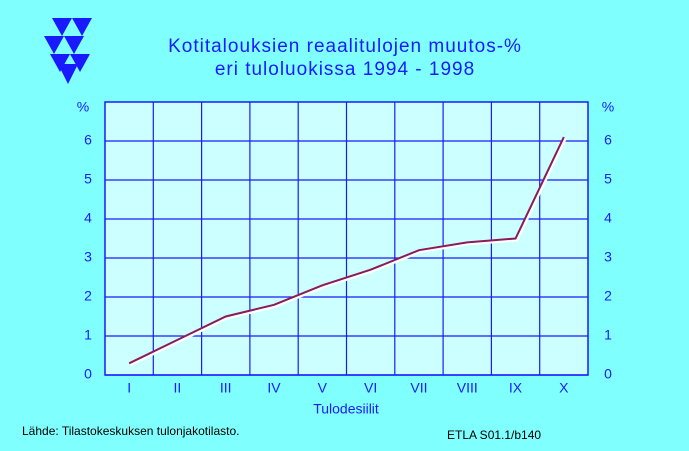 The width and height of the screenshot is (689, 451). I want to click on x-tick-label: X, so click(564, 388).